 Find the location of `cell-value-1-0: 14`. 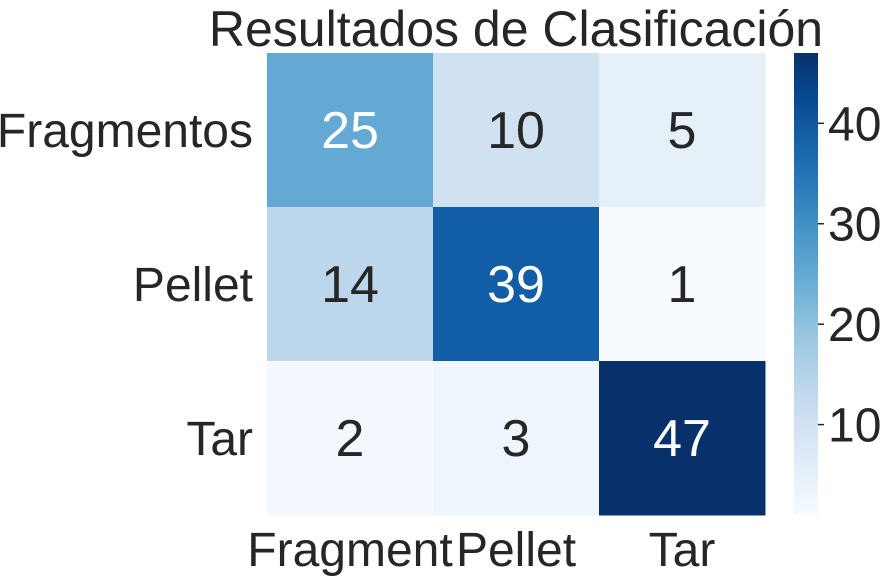

cell-value-1-0: 14 is located at coordinates (350, 285).